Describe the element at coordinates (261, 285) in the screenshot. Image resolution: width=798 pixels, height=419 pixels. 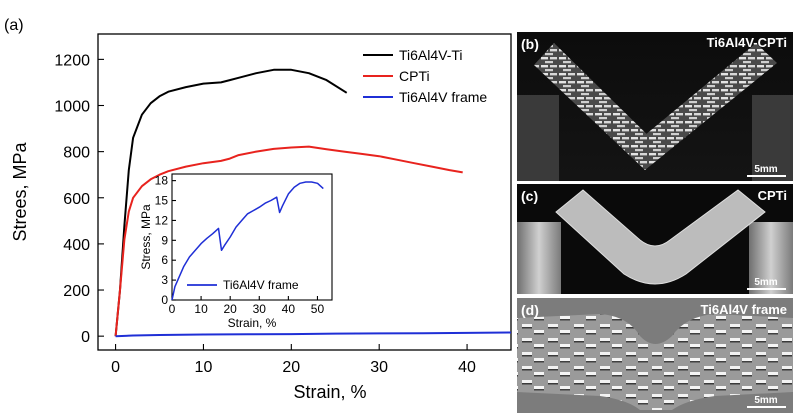
I see `inset-legend-label: Ti6Al4V frame` at that location.